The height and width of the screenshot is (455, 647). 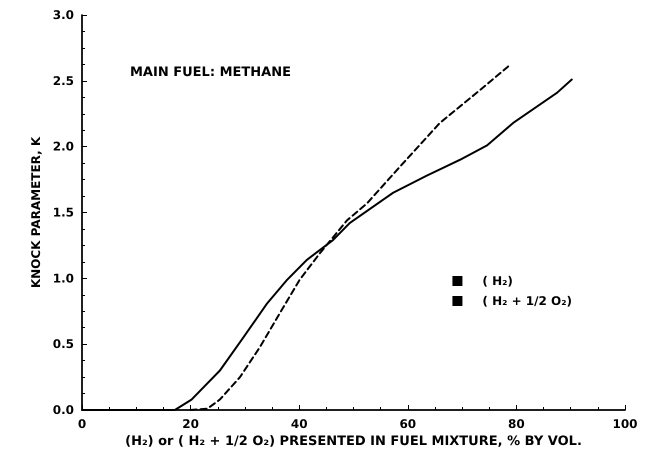 I want to click on x-tick-label: 20, so click(x=190, y=424).